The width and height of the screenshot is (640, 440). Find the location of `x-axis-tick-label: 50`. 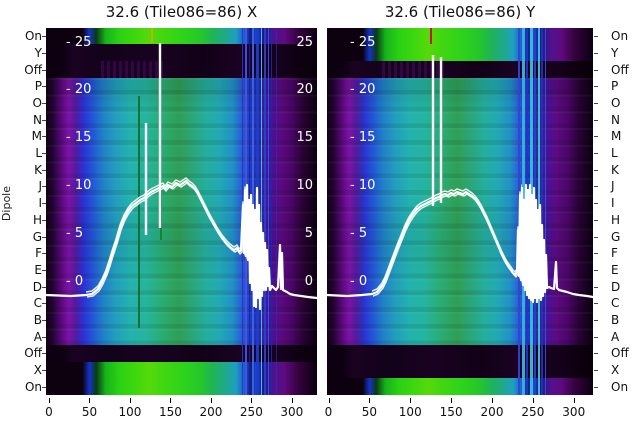

x-axis-tick-label: 50 is located at coordinates (89, 412).